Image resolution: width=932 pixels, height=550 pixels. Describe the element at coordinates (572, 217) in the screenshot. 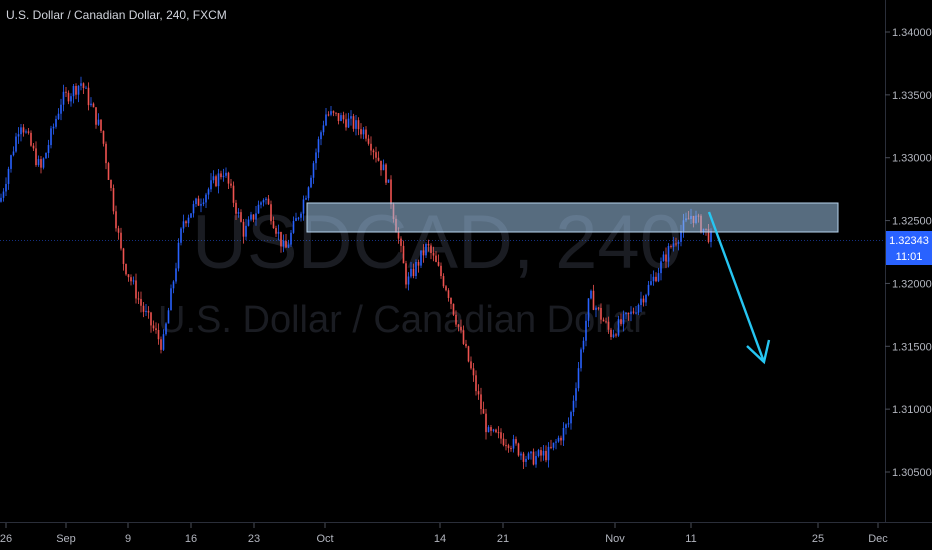

I see `resistance-zone` at that location.